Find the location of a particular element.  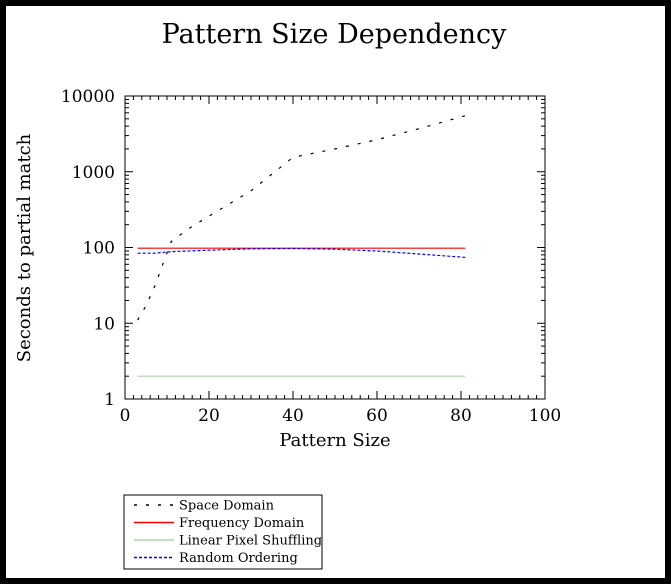

x-tick-label: 100 is located at coordinates (545, 416).